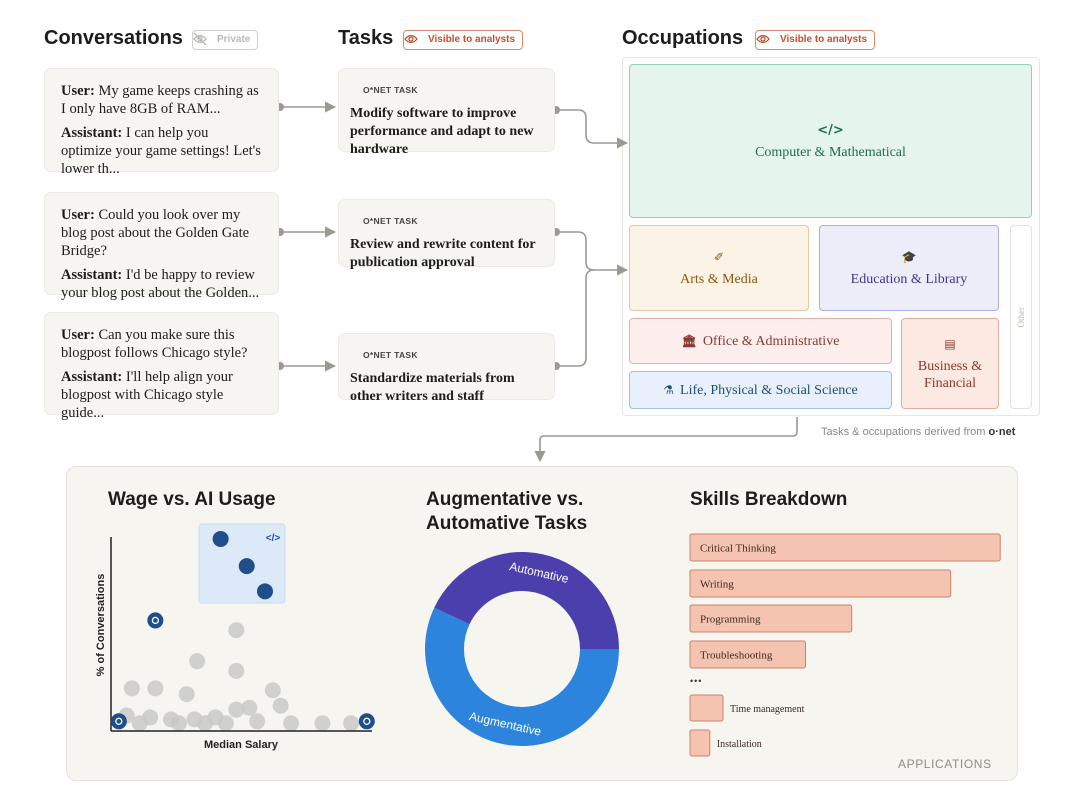  I want to click on occupation-box: ⚗ Life, Physical & Social Science, so click(760, 390).